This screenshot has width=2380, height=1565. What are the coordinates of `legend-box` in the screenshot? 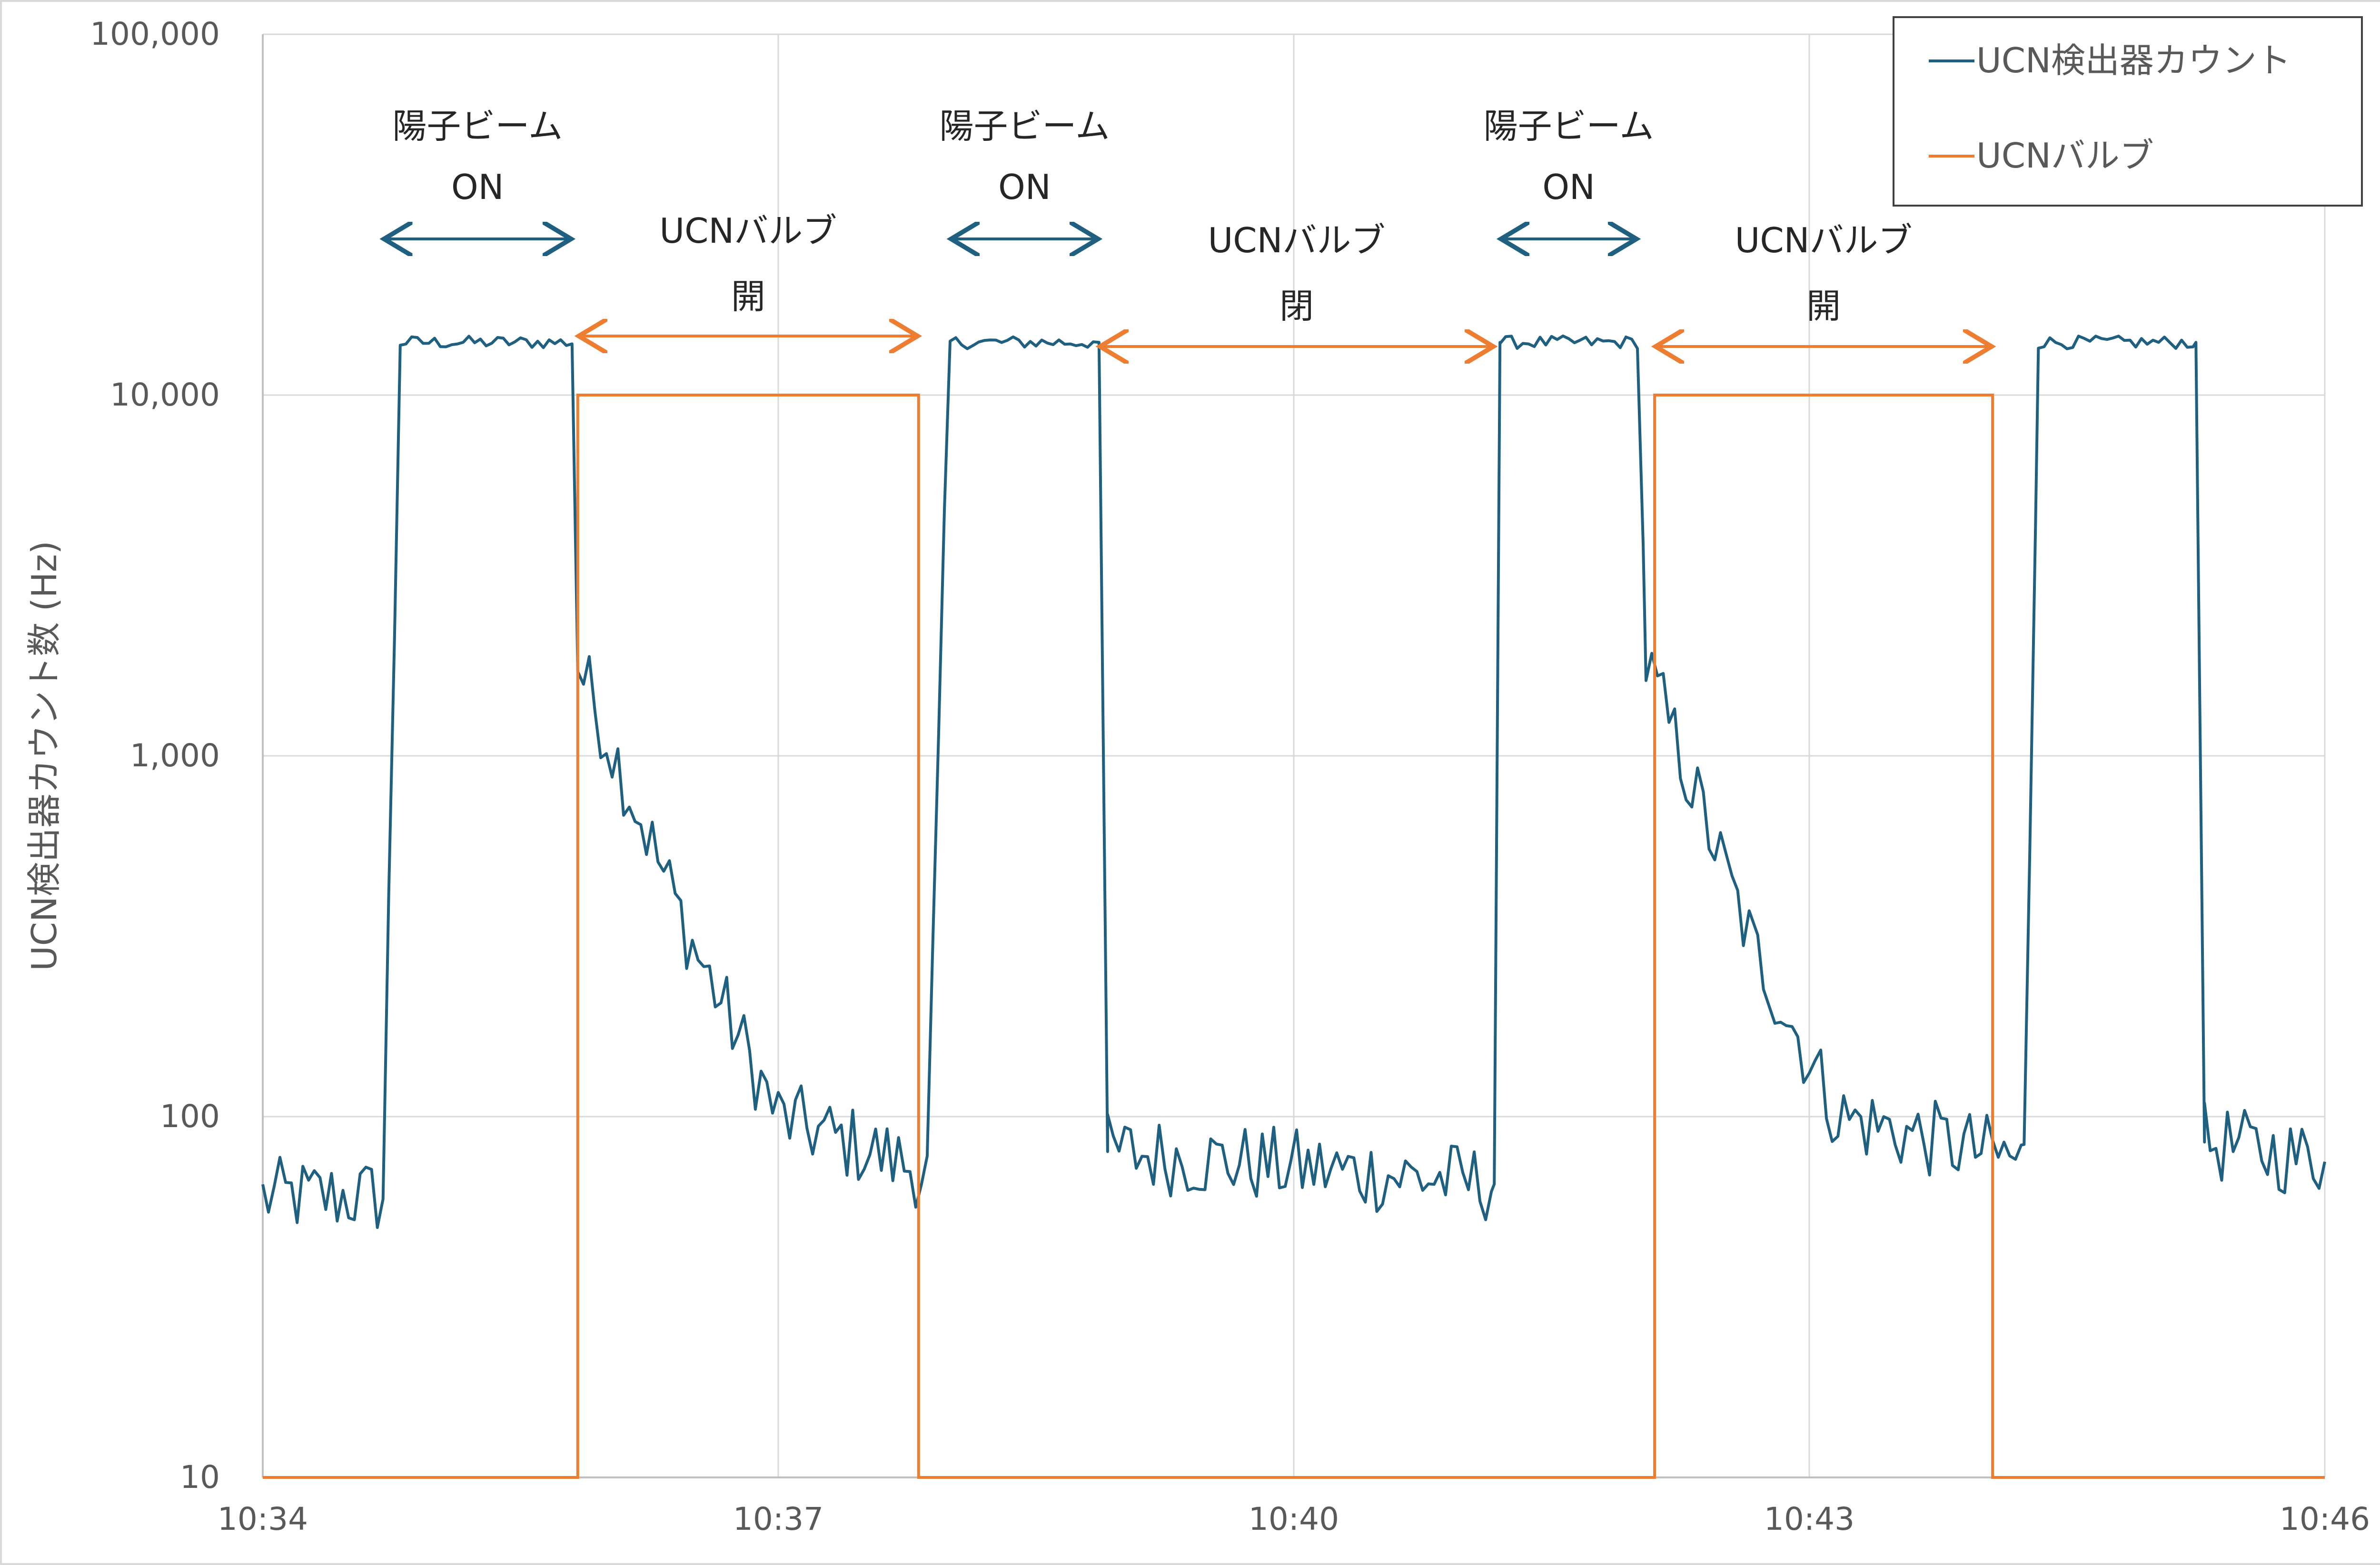 It's located at (2128, 111).